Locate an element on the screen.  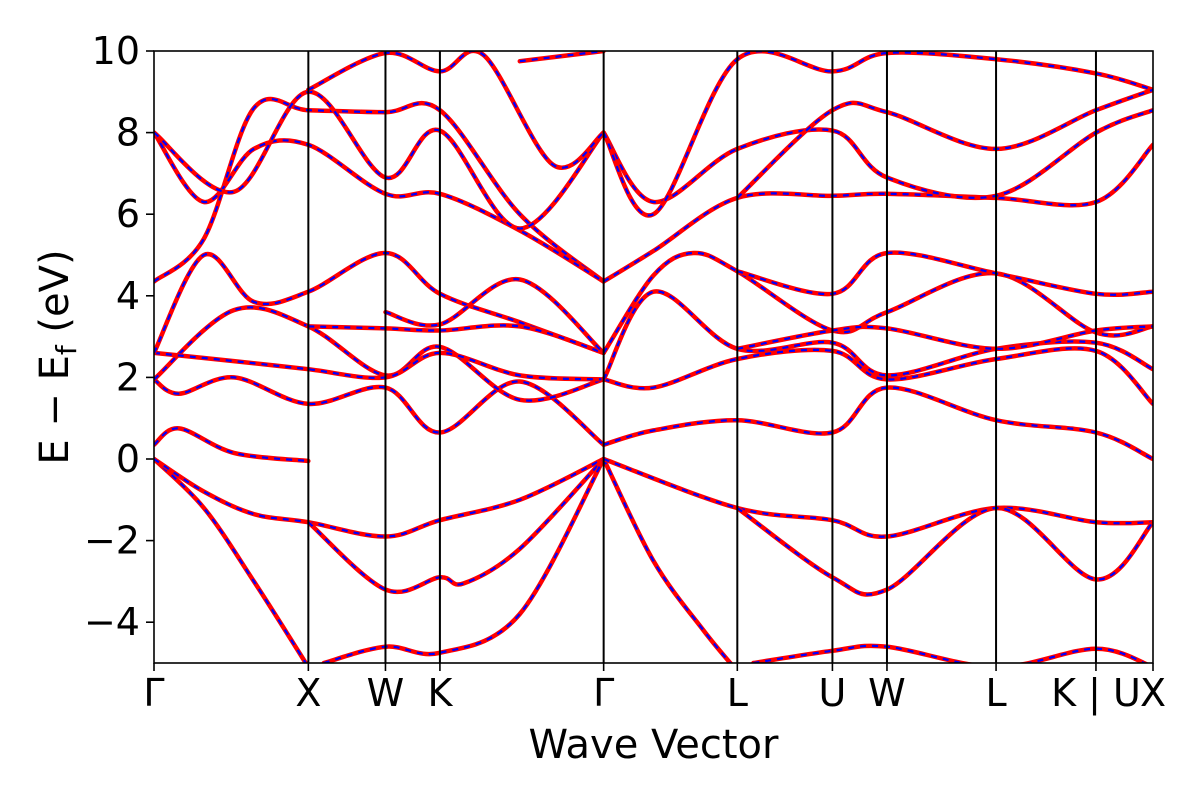
x-tick-label: U is located at coordinates (833, 693).